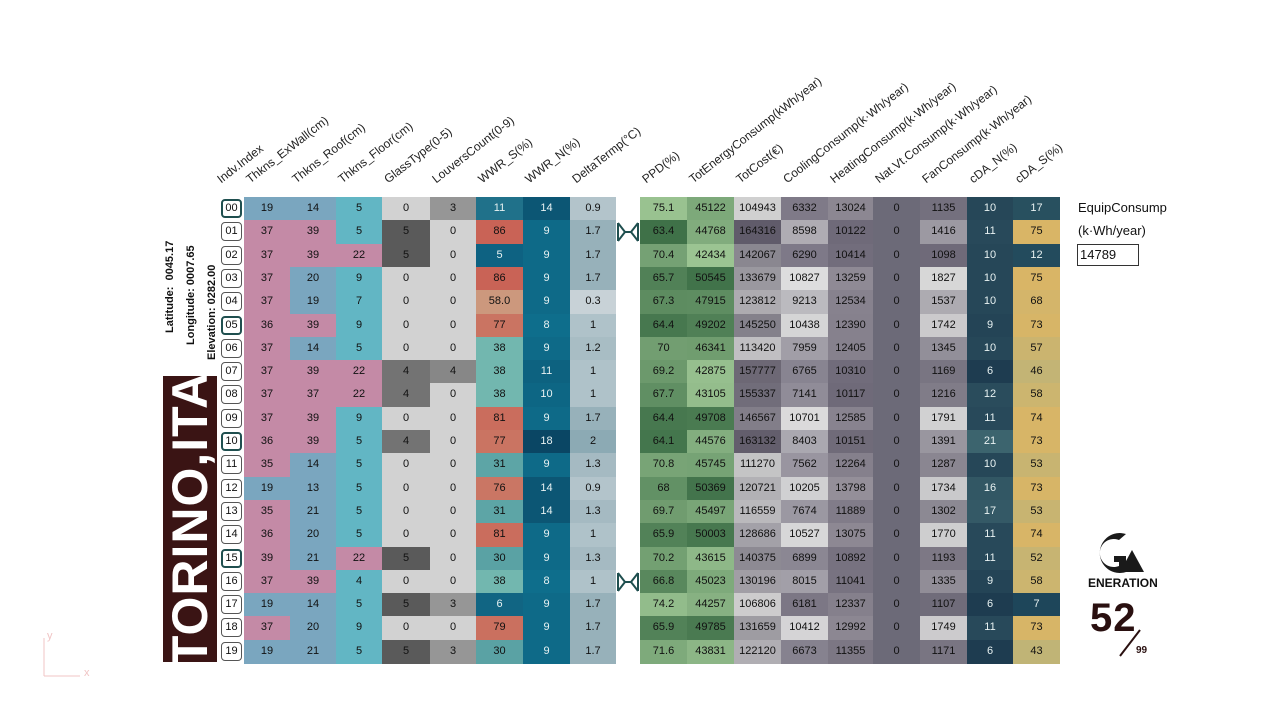 This screenshot has height=720, width=1280. Describe the element at coordinates (710, 232) in the screenshot. I see `table-cell: 44768` at that location.